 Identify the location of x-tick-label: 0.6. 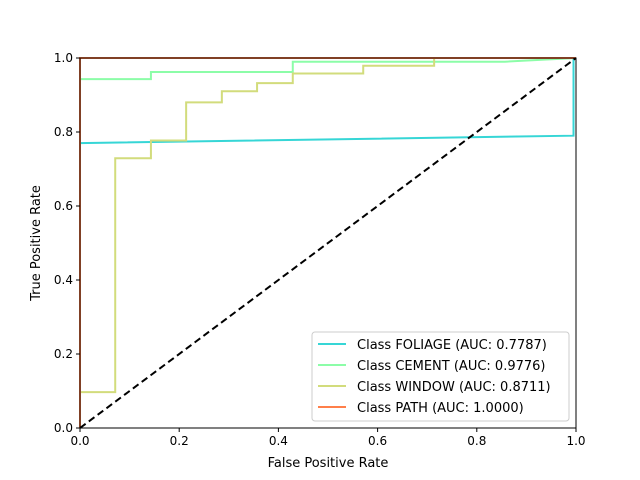
(377, 441).